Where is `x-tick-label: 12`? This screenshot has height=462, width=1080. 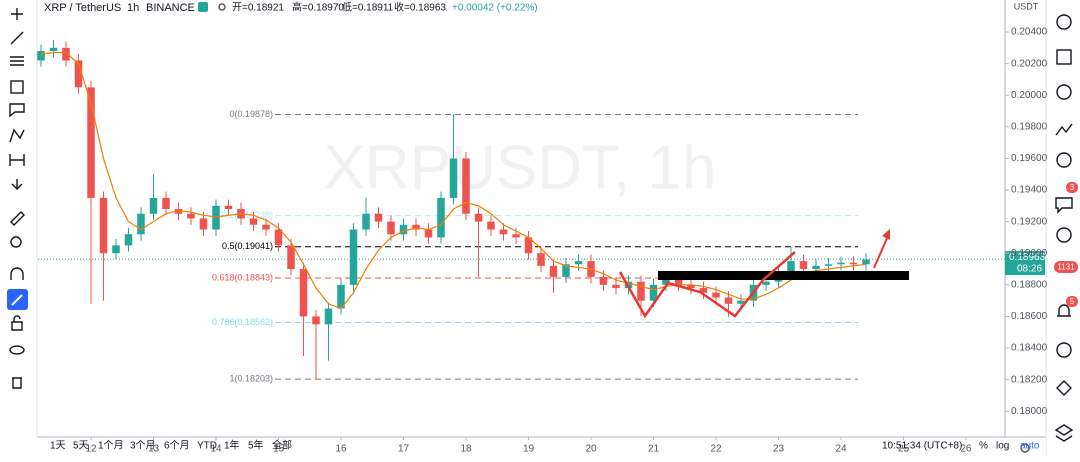
x-tick-label: 12 is located at coordinates (91, 449).